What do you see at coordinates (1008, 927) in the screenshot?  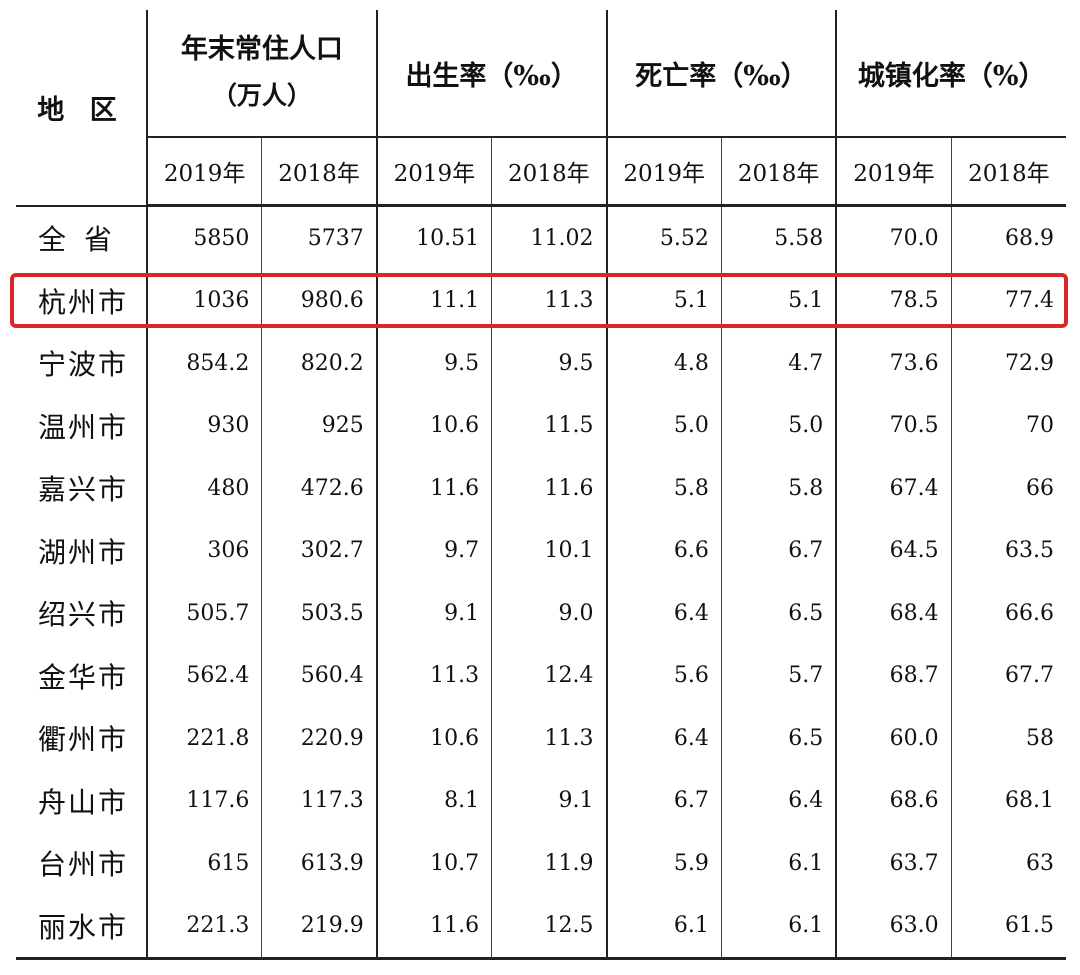 I see `value-cell: 61.5` at bounding box center [1008, 927].